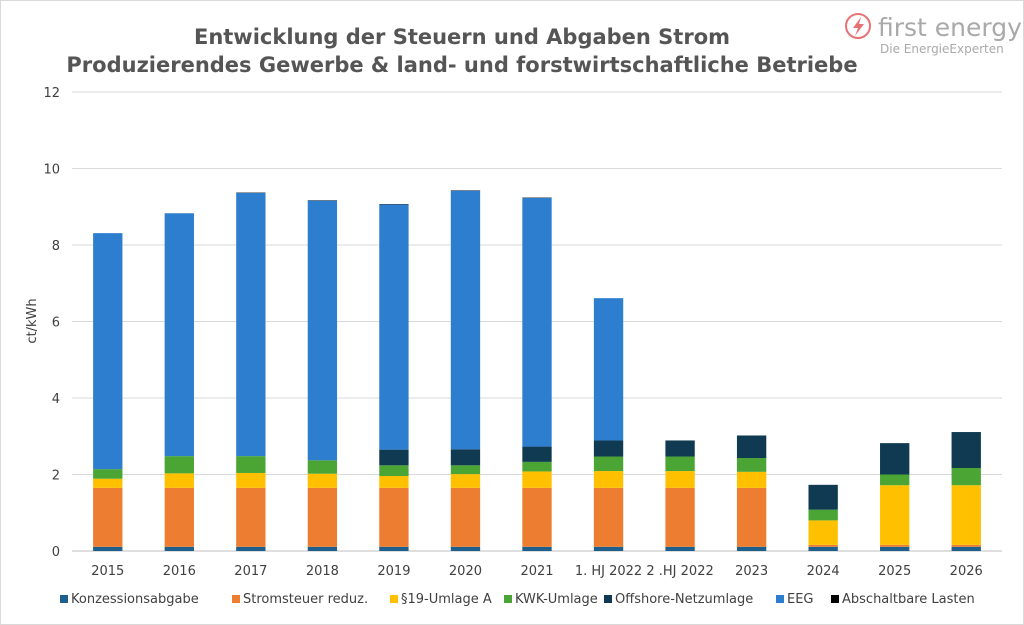 The image size is (1024, 625). What do you see at coordinates (135, 599) in the screenshot?
I see `legend-label: Konzessionsabgabe` at bounding box center [135, 599].